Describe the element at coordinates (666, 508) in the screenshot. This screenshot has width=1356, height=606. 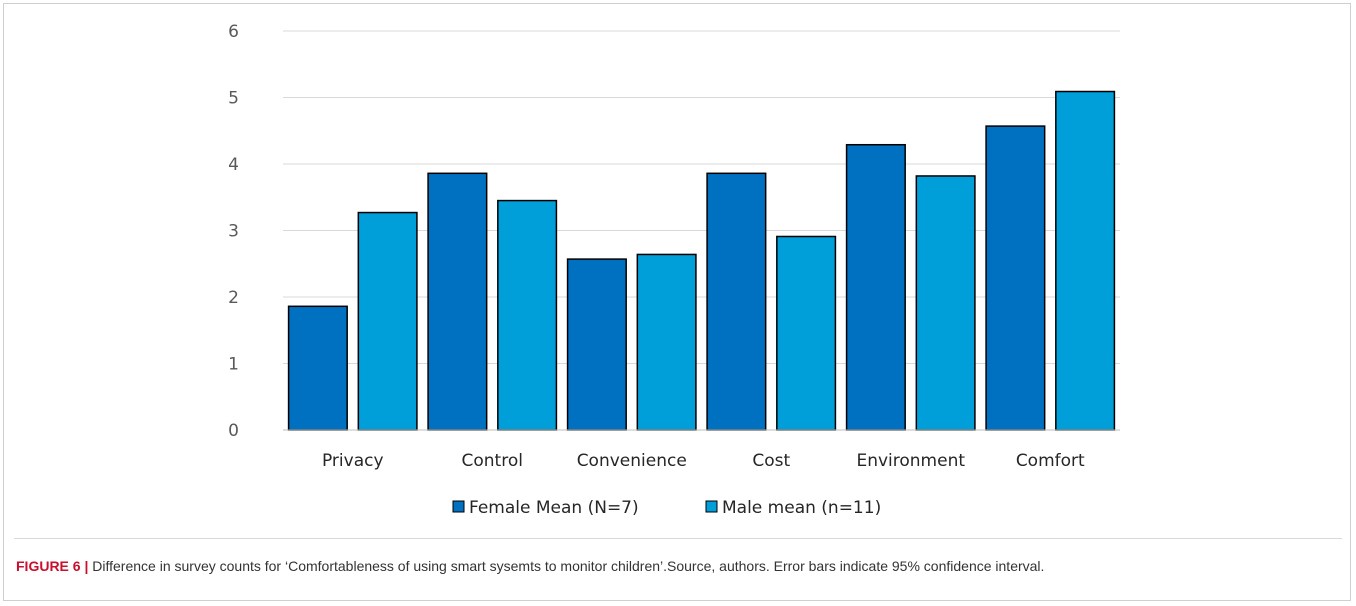
I see `legend: Female Mean (N=7) Male mean (n=11)` at that location.